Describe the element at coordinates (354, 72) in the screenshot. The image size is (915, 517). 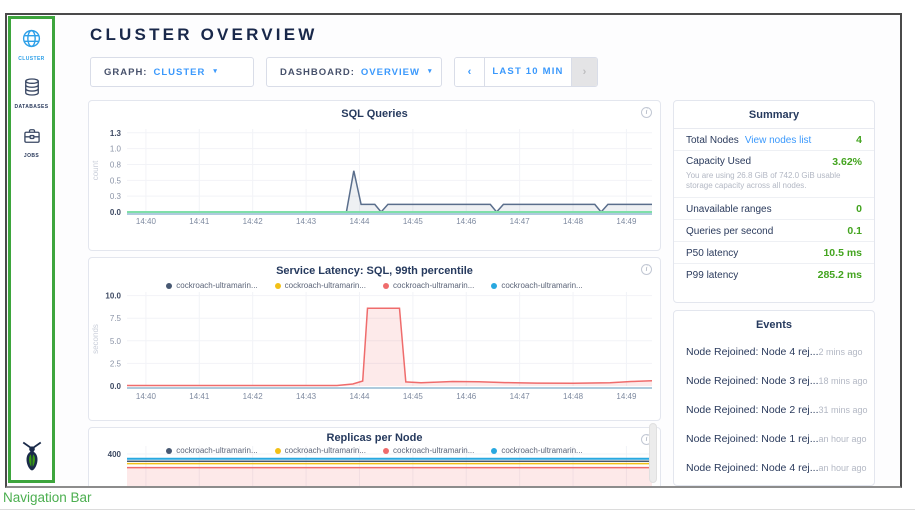
I see `dashboard-dropdown: DASHBOARD: OVERVIEW ▾` at that location.